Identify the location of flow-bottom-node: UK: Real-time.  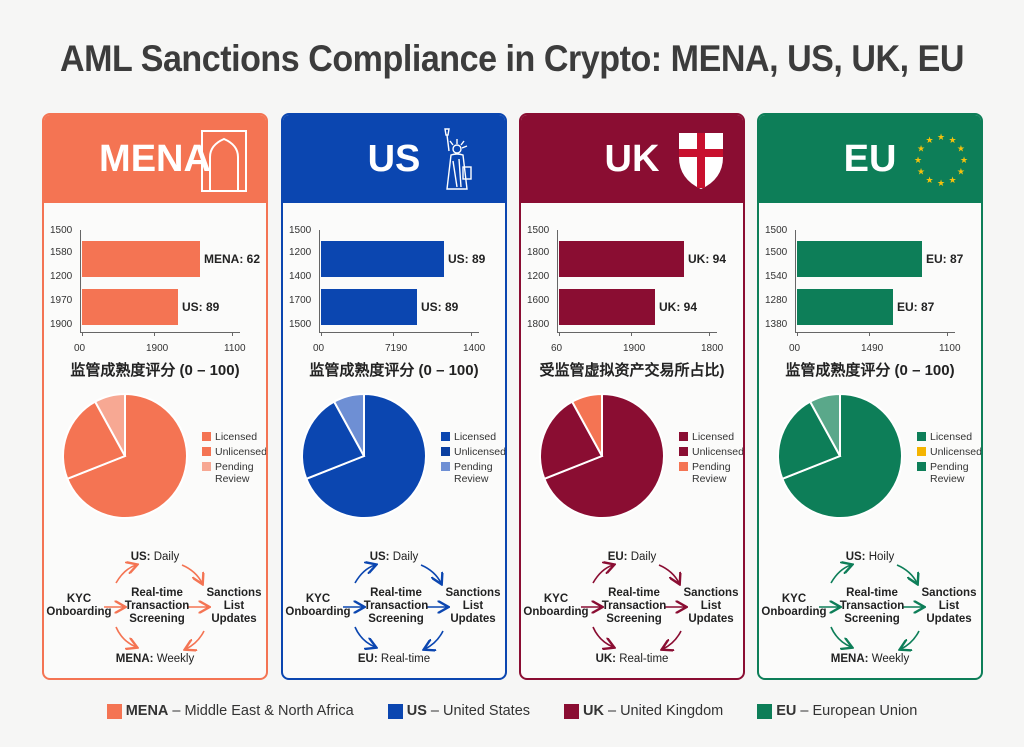
(632, 659).